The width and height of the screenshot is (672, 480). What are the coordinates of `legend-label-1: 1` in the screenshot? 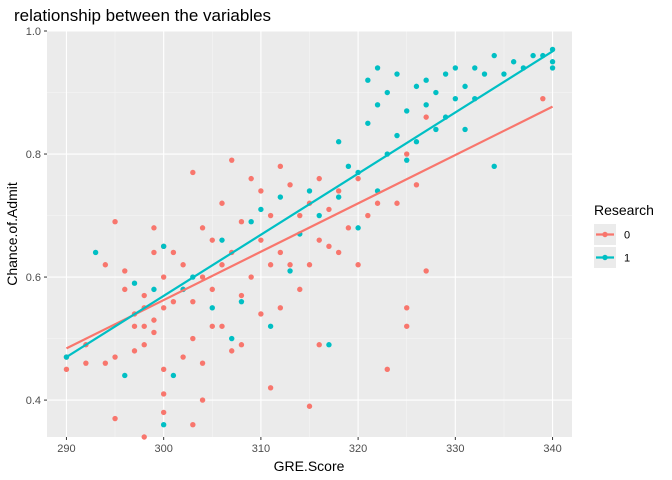 It's located at (627, 259).